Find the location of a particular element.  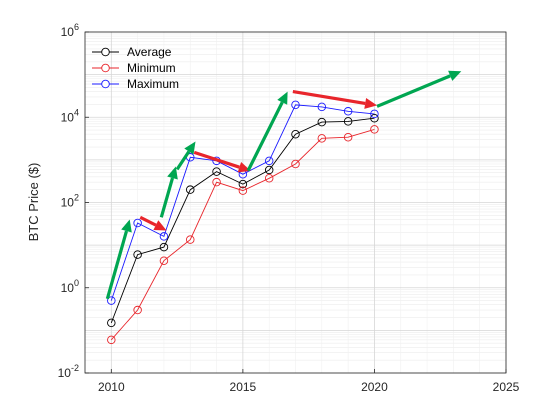

legend-marker-minimum is located at coordinates (105, 68).